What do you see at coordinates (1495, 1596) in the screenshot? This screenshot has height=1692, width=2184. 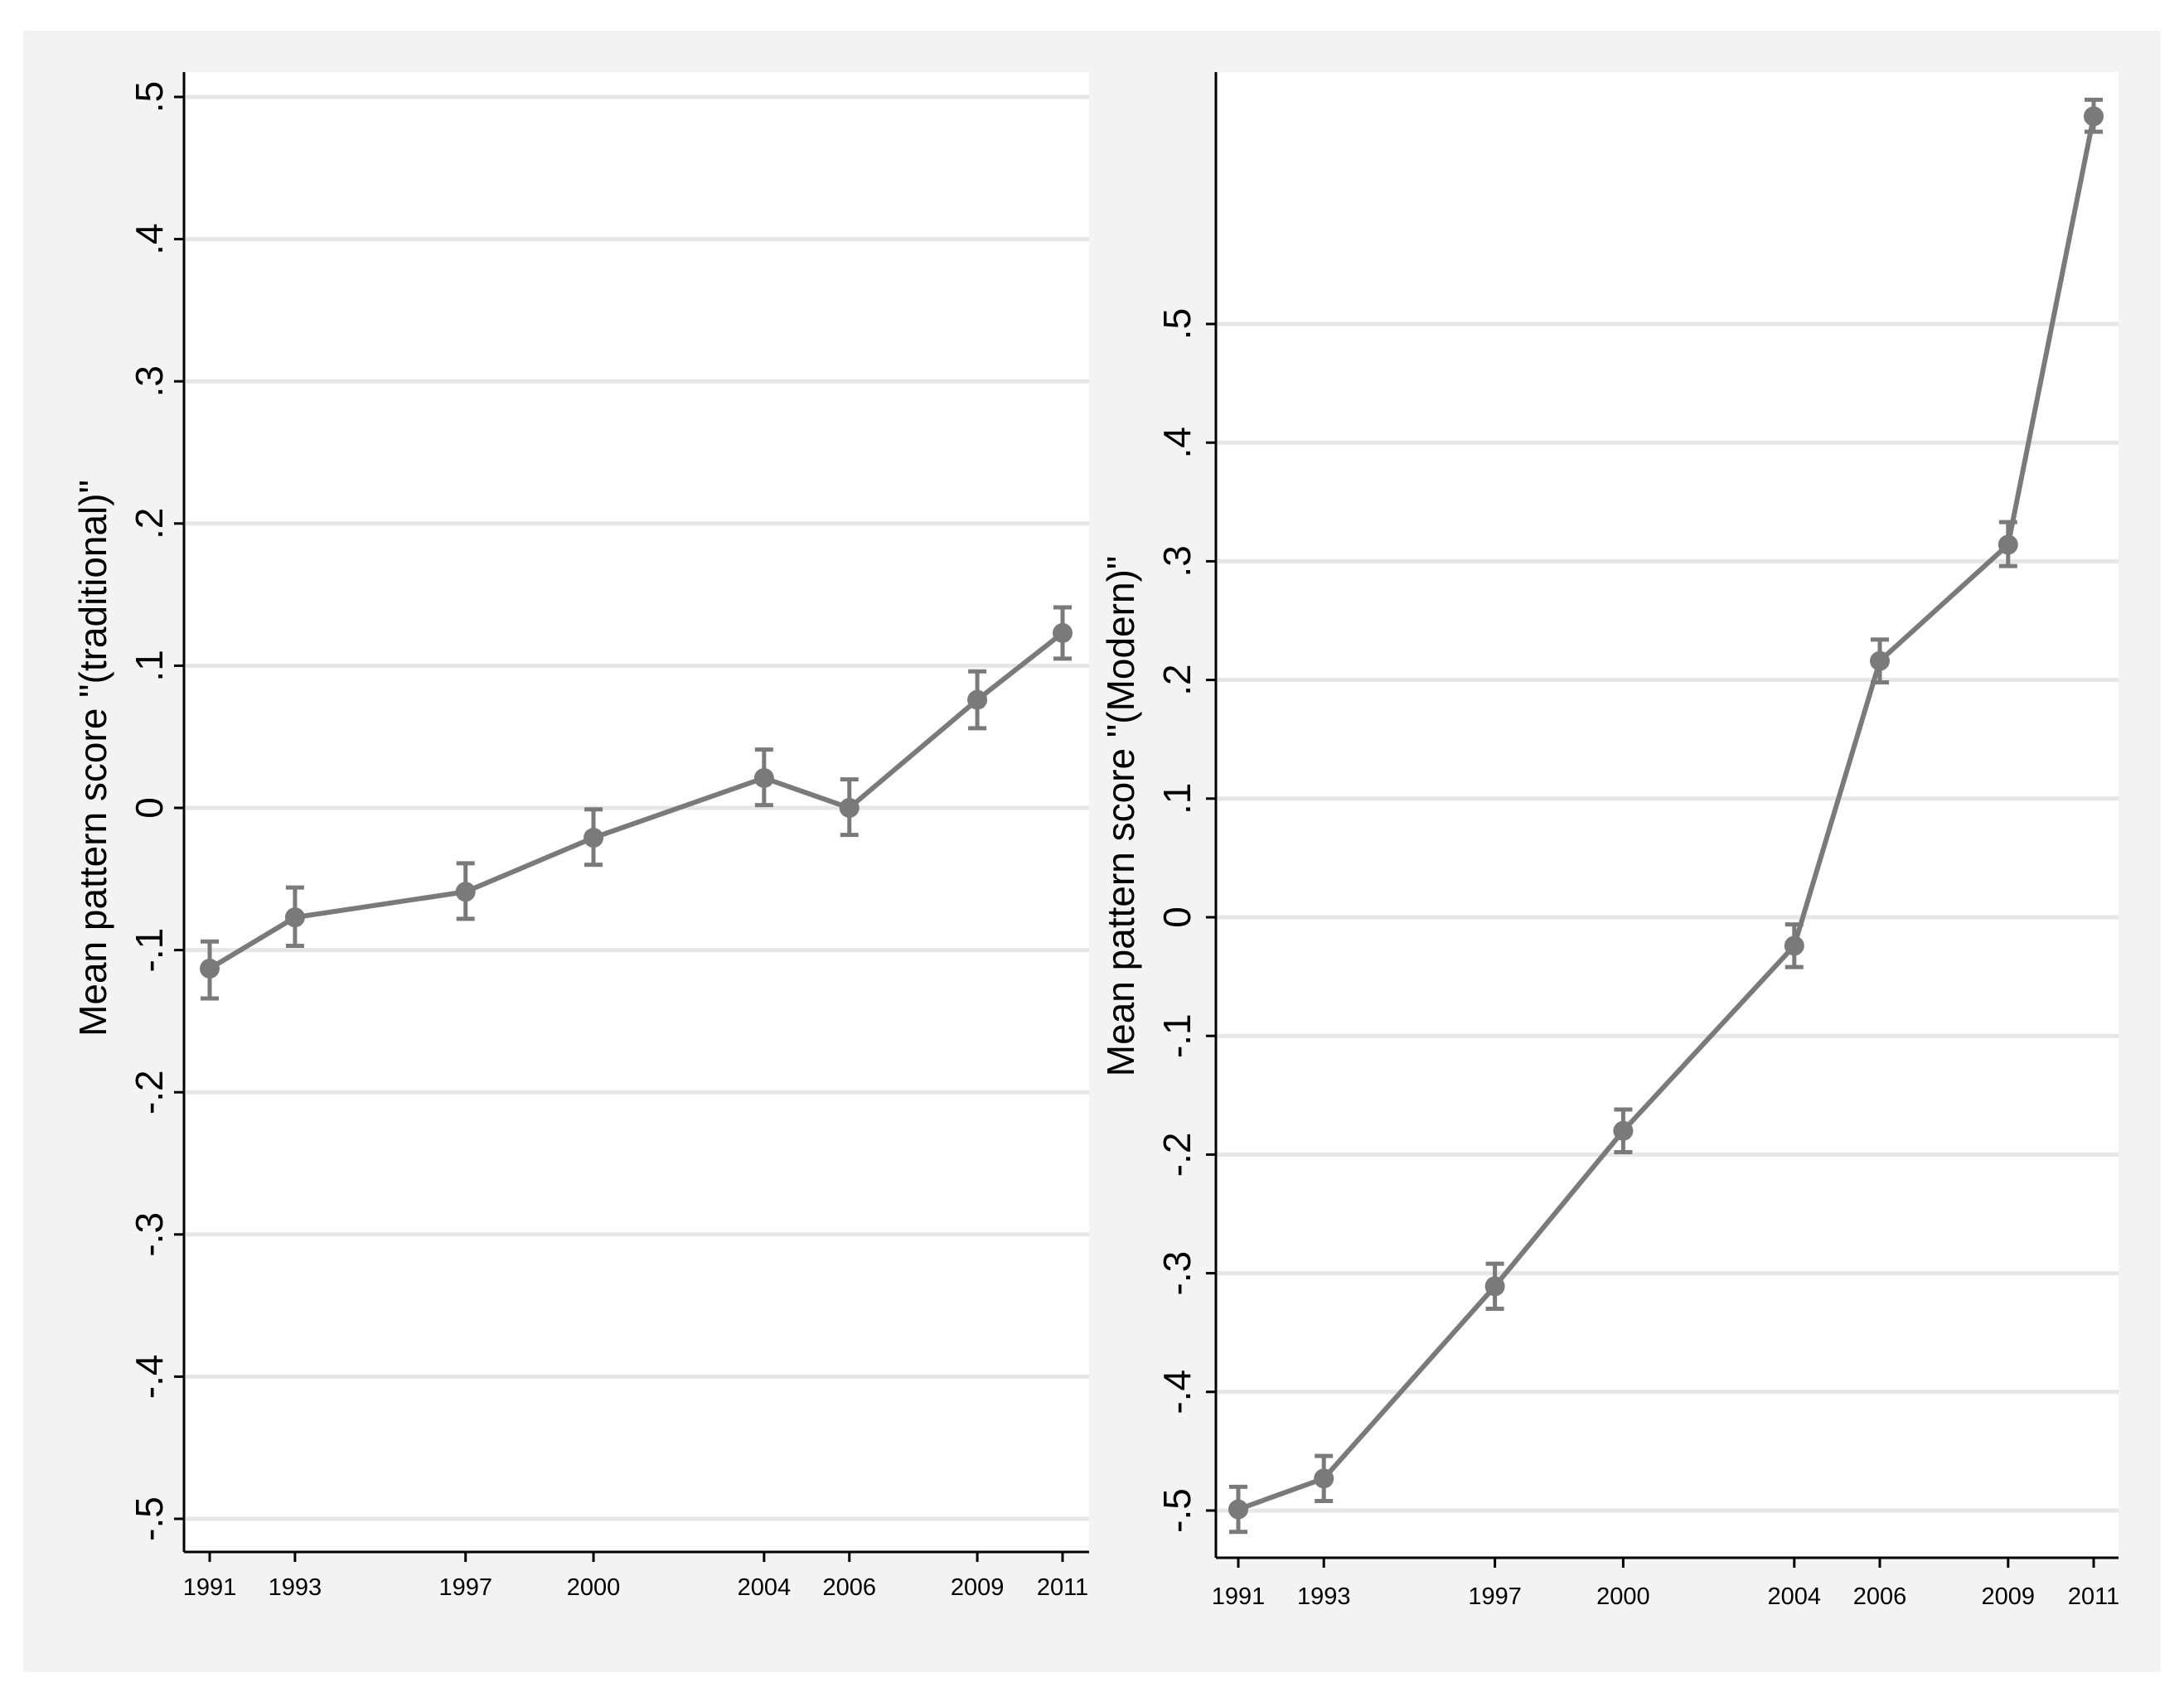 I see `right-x-tick-label: 1997` at bounding box center [1495, 1596].